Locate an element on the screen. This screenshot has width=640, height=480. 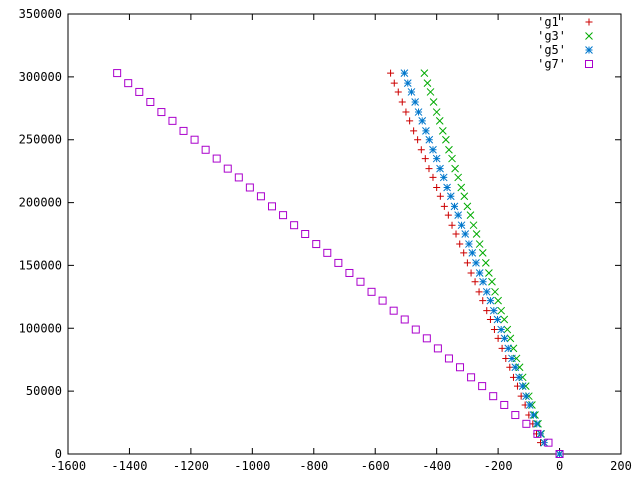
x-tick-label: -1000 is located at coordinates (252, 466).